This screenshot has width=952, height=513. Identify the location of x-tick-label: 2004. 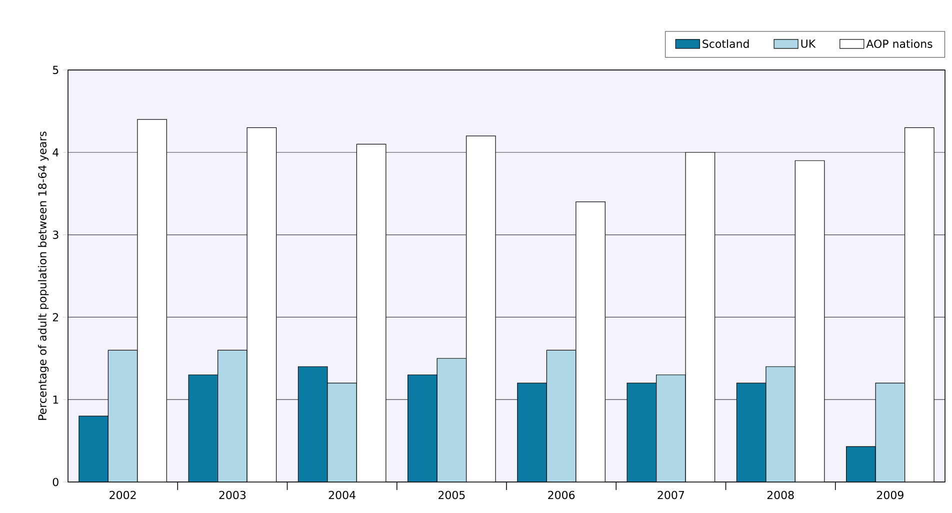
(342, 495).